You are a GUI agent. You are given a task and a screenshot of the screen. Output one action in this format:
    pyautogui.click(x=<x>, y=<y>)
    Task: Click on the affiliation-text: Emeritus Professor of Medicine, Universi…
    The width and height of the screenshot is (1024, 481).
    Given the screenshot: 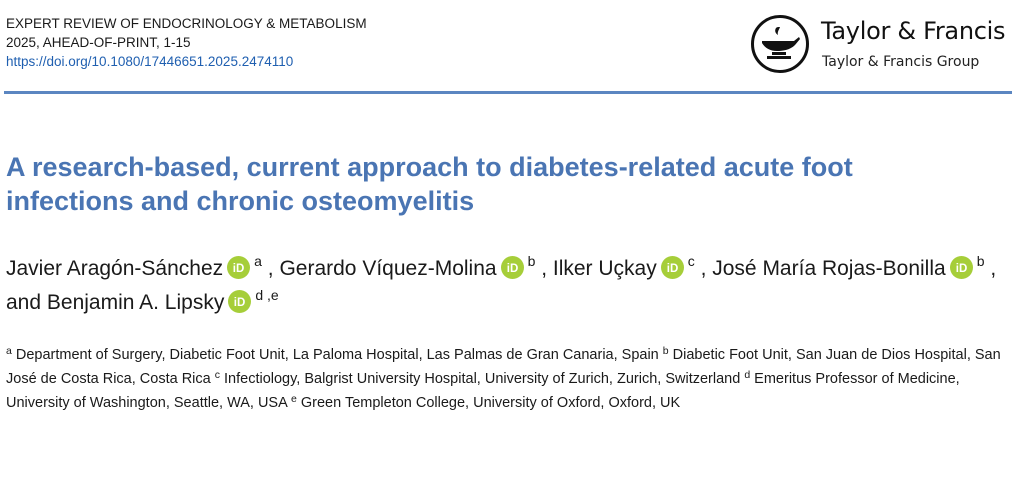 What is the action you would take?
    pyautogui.click(x=483, y=391)
    